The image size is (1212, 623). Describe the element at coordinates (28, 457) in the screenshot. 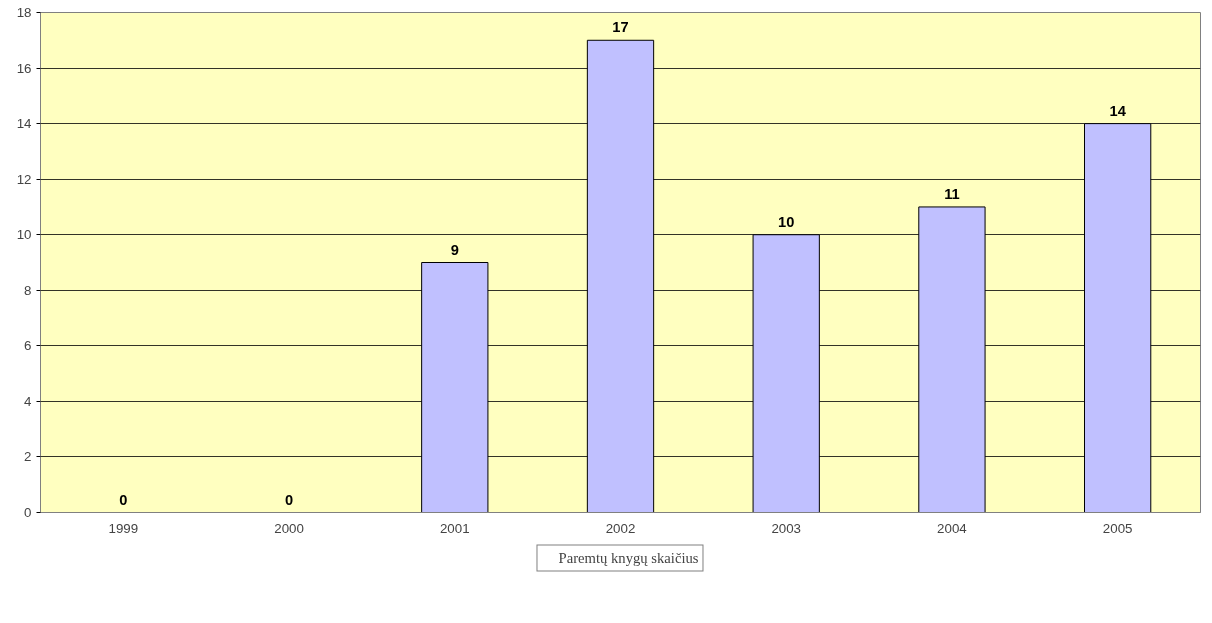

I see `y-tick-label: 2` at that location.